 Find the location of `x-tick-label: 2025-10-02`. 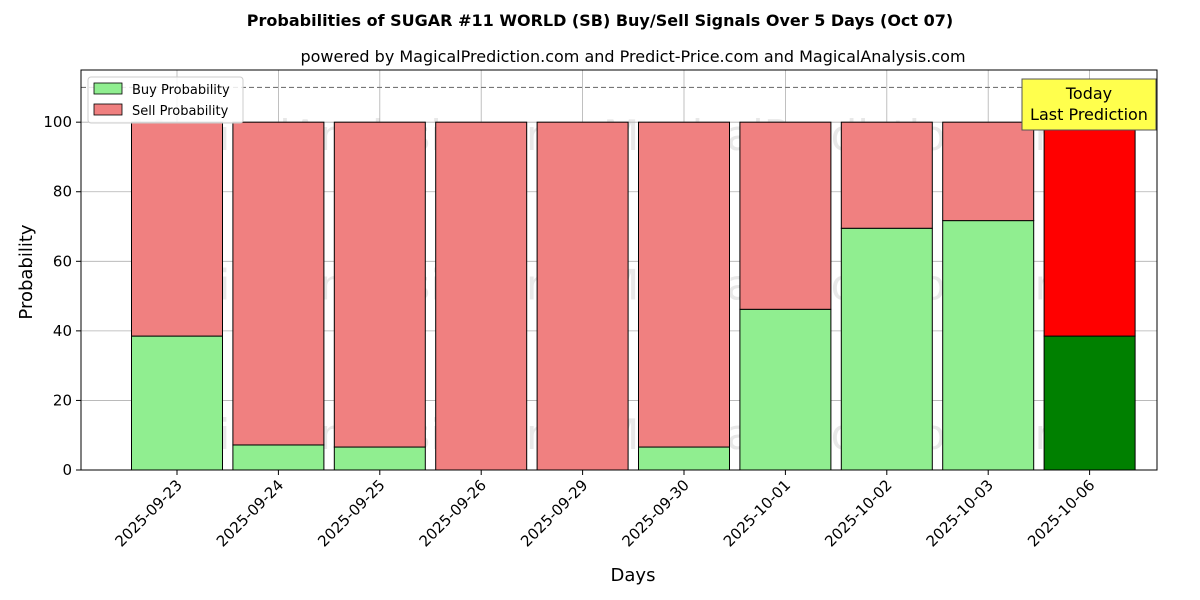

x-tick-label: 2025-10-02 is located at coordinates (858, 513).